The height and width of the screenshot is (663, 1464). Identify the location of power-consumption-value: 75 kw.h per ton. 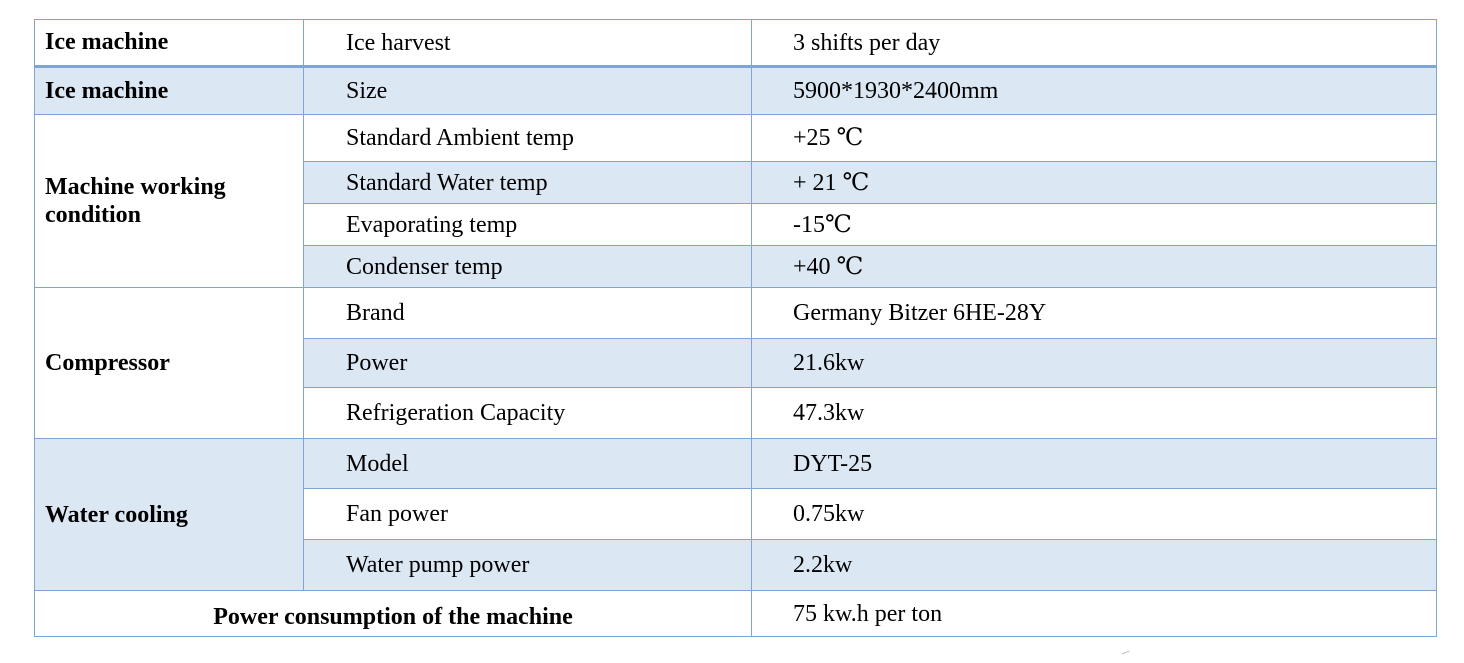
(1094, 613).